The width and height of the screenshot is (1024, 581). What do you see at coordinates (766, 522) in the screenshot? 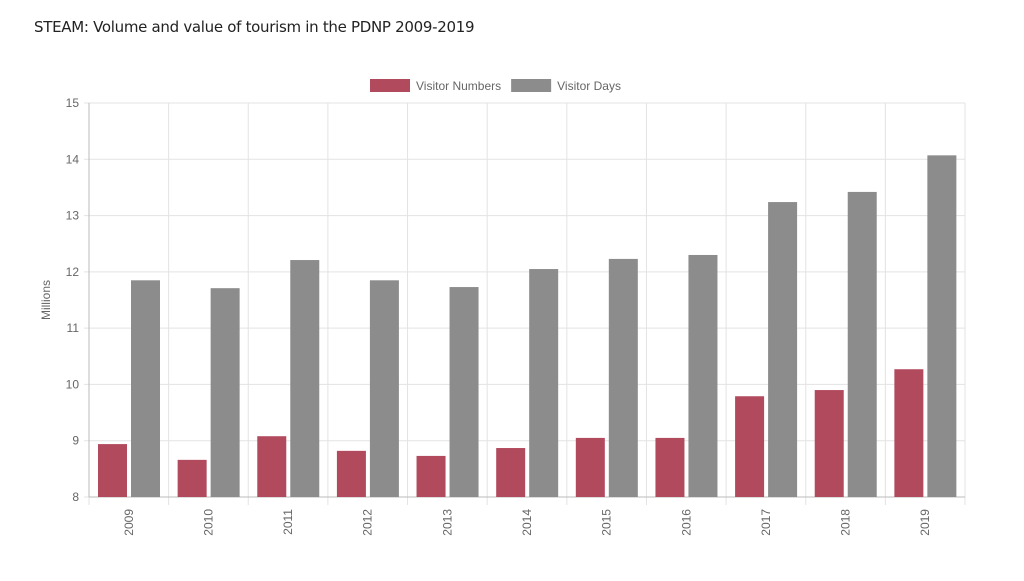
I see `x-tick-label: 2017` at bounding box center [766, 522].